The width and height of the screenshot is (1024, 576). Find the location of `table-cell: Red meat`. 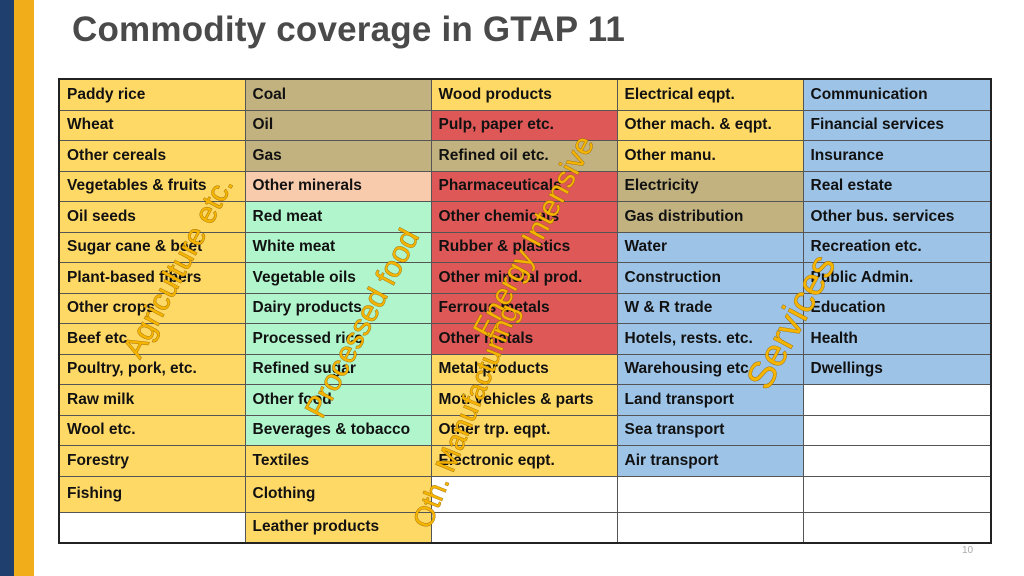

table-cell: Red meat is located at coordinates (338, 217).